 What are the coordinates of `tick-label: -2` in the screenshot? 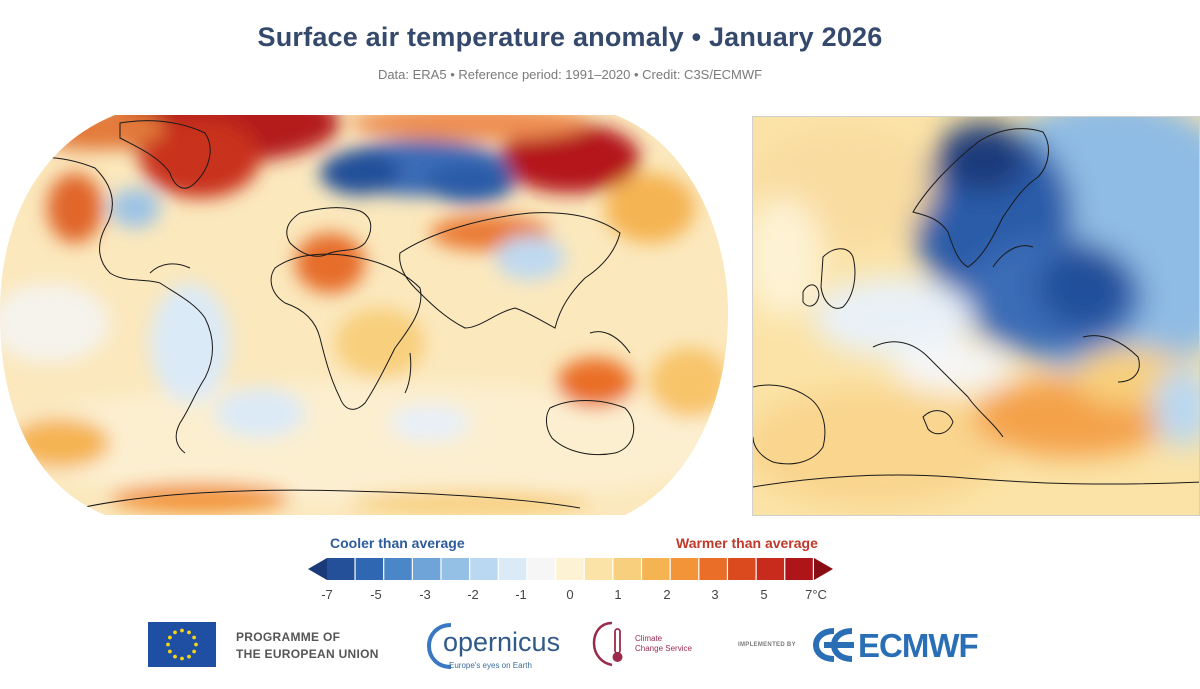 It's located at (473, 594).